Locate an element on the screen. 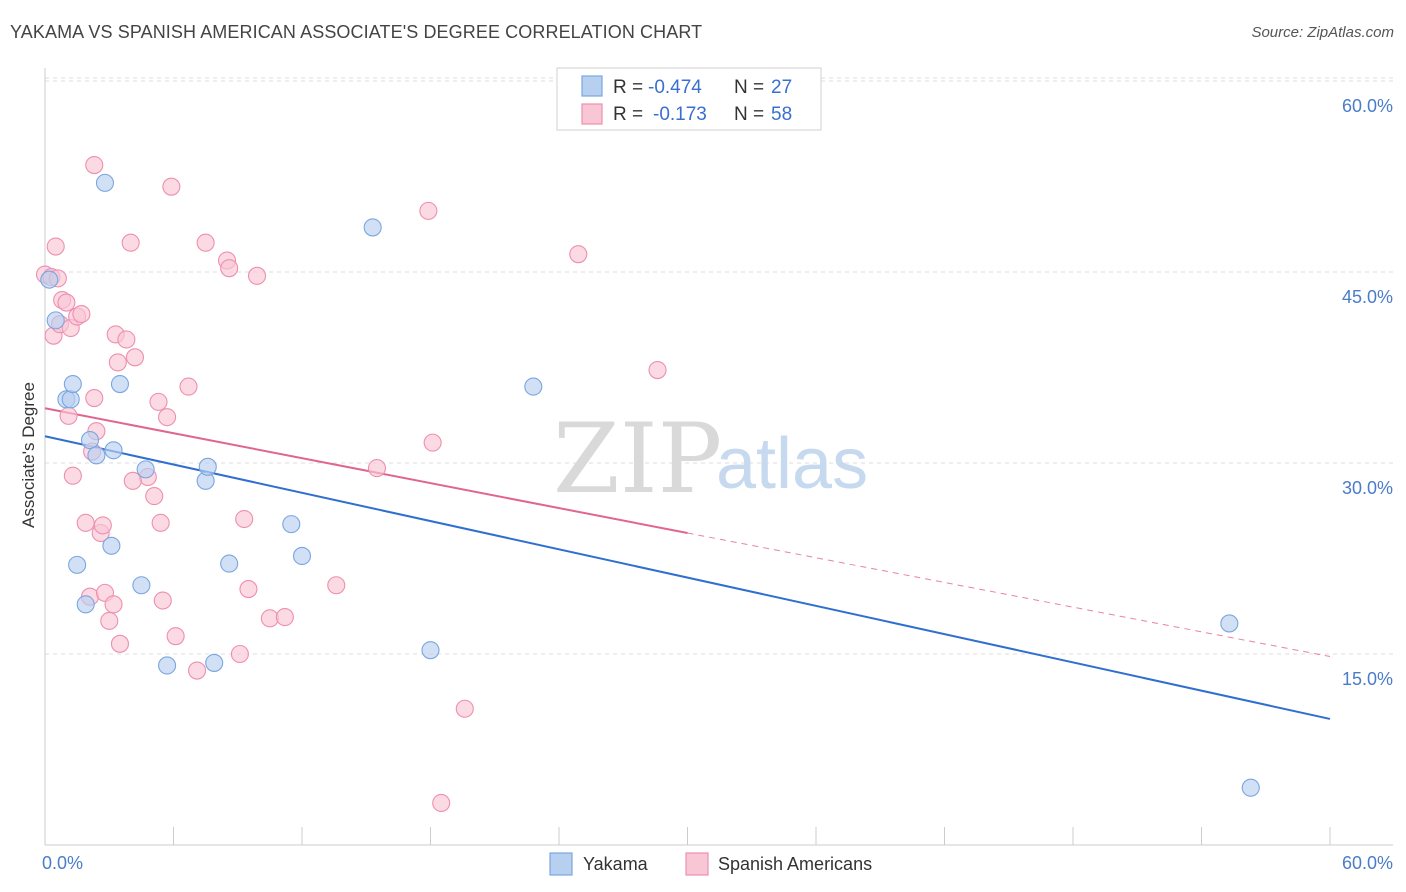 The width and height of the screenshot is (1406, 892). trendline-spanish-americans-extension is located at coordinates (1009, 595).